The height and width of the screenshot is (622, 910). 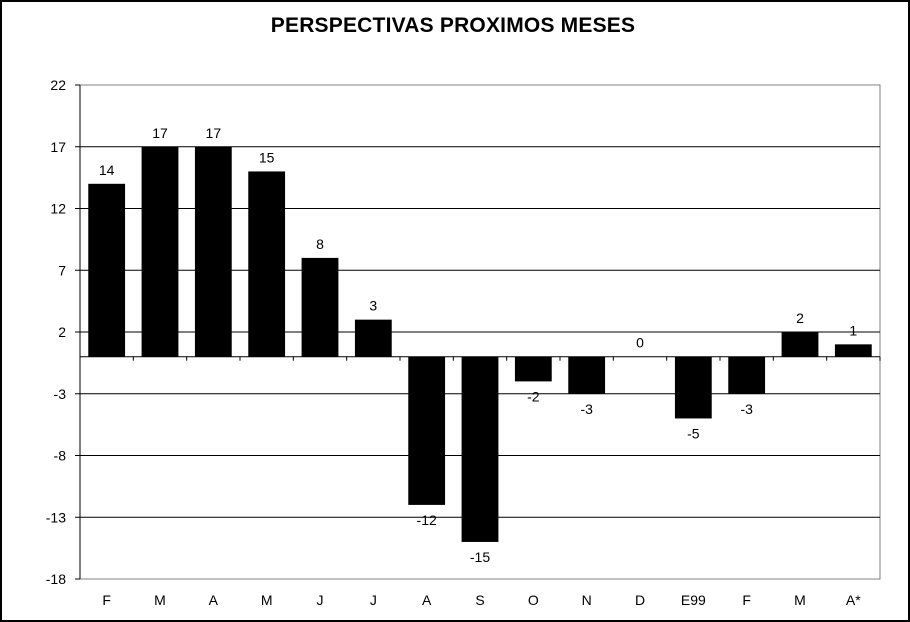 I want to click on data-label: 14, so click(x=107, y=170).